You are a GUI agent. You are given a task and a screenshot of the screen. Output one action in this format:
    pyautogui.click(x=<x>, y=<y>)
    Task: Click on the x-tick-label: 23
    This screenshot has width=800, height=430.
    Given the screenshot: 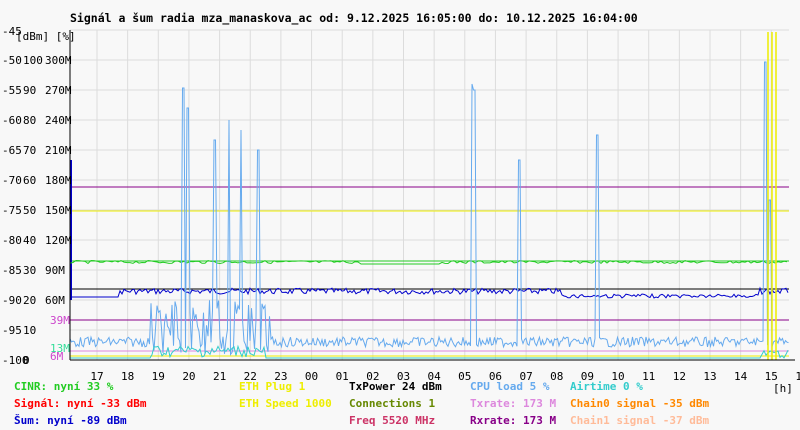 What is the action you would take?
    pyautogui.click(x=280, y=376)
    